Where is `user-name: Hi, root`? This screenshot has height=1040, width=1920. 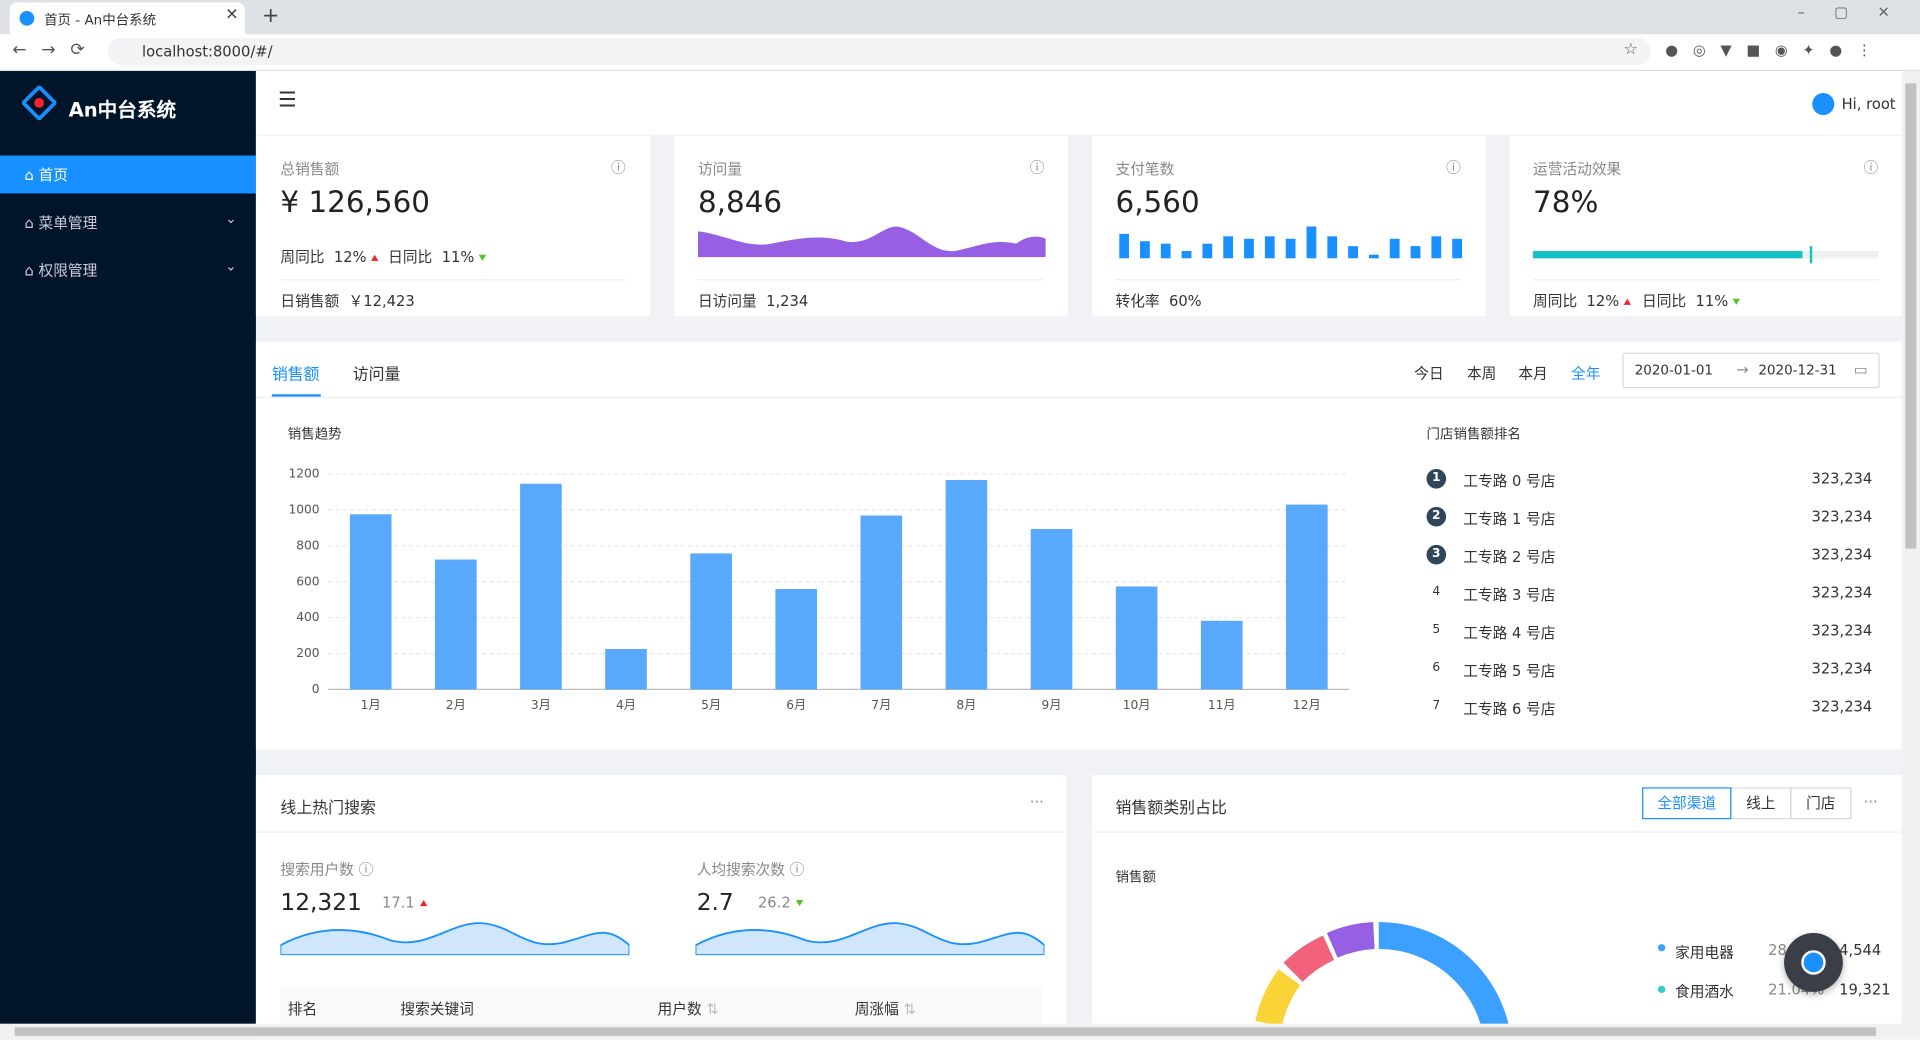
user-name: Hi, root is located at coordinates (1868, 104).